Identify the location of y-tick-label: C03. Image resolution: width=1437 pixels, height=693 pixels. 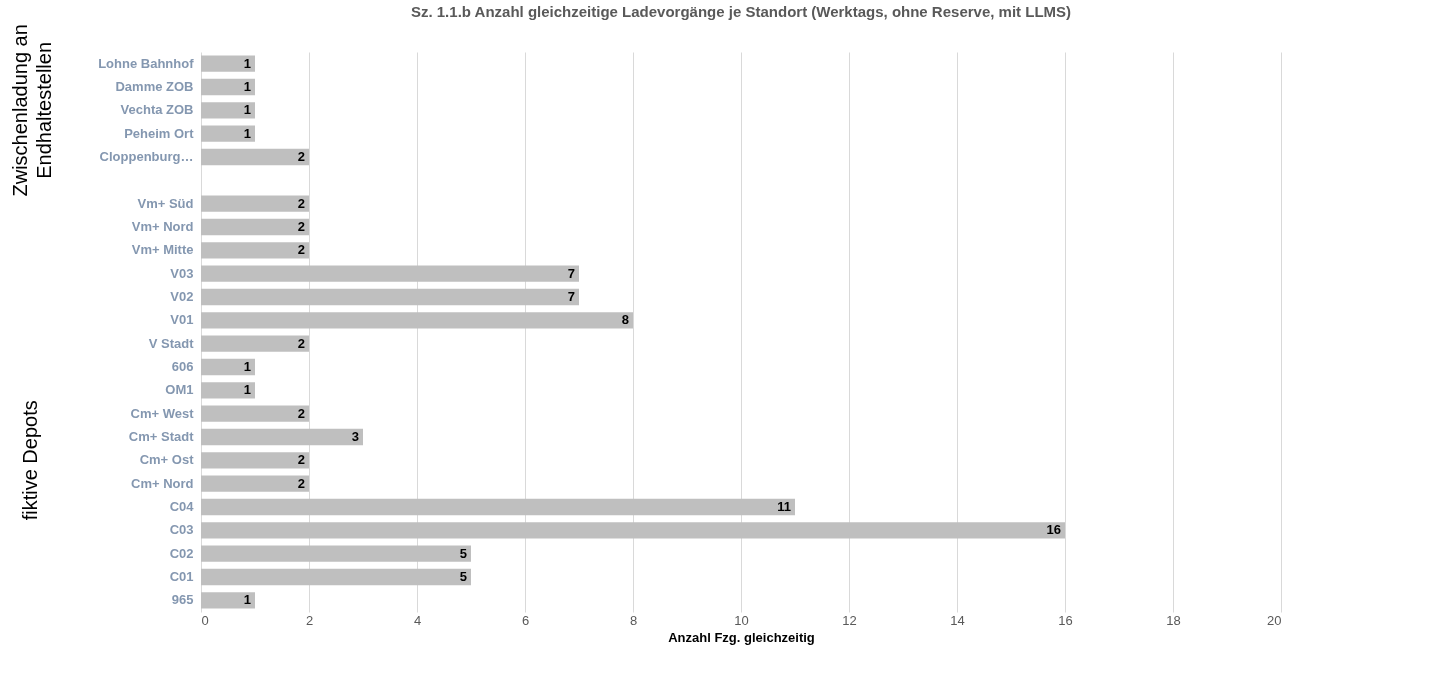
(181, 530).